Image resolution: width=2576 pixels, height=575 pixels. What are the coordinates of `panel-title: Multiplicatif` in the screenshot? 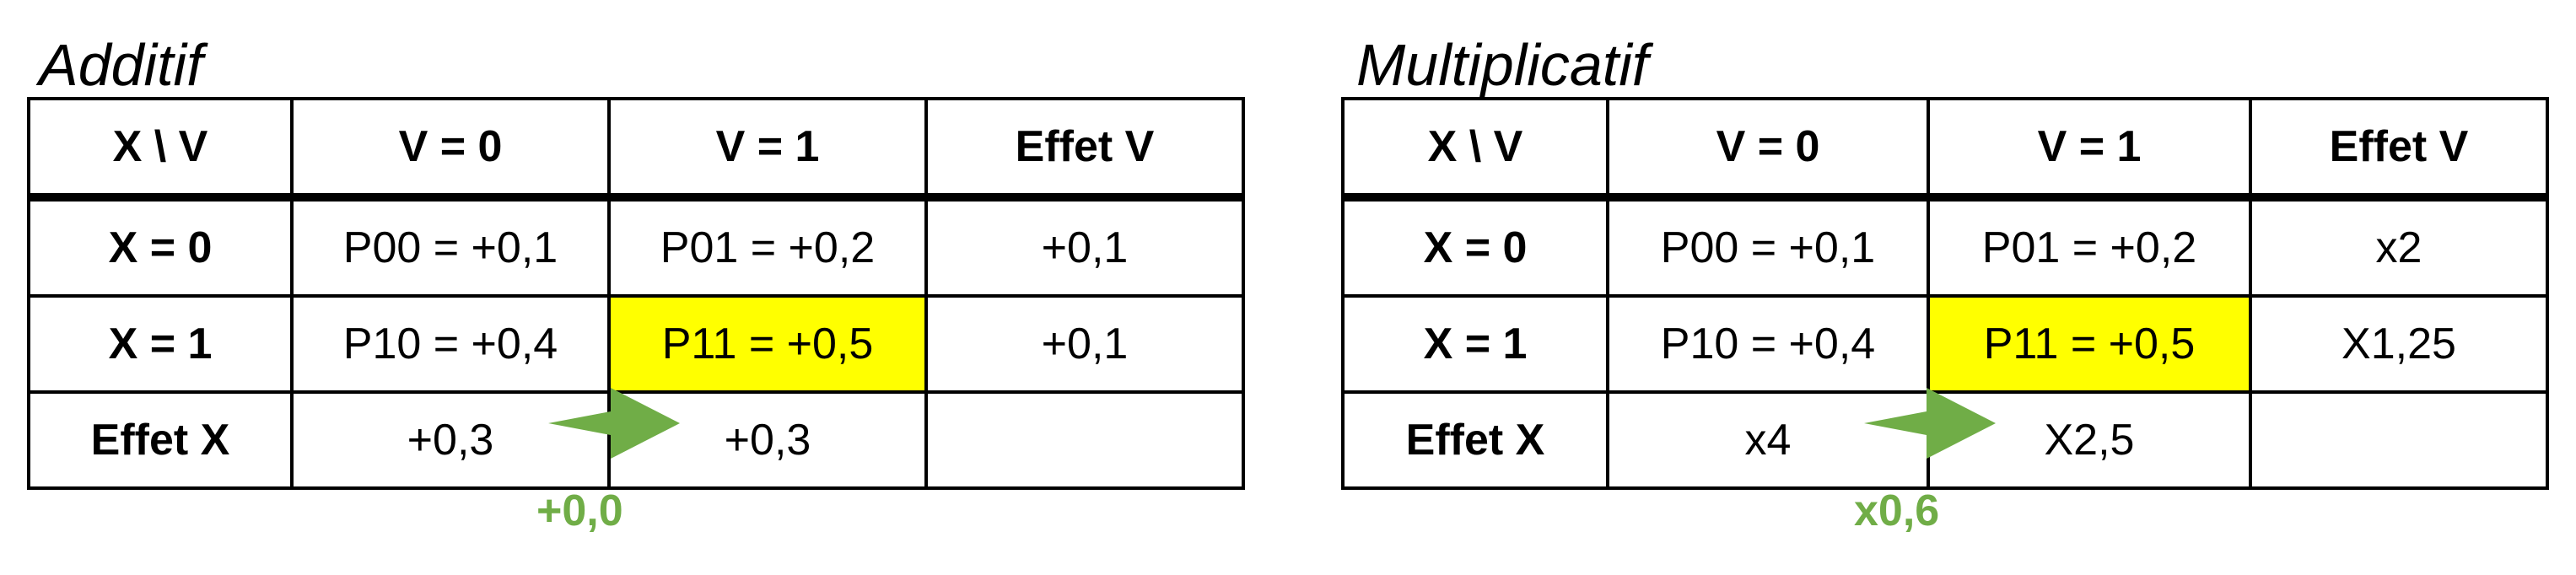 It's located at (1502, 65).